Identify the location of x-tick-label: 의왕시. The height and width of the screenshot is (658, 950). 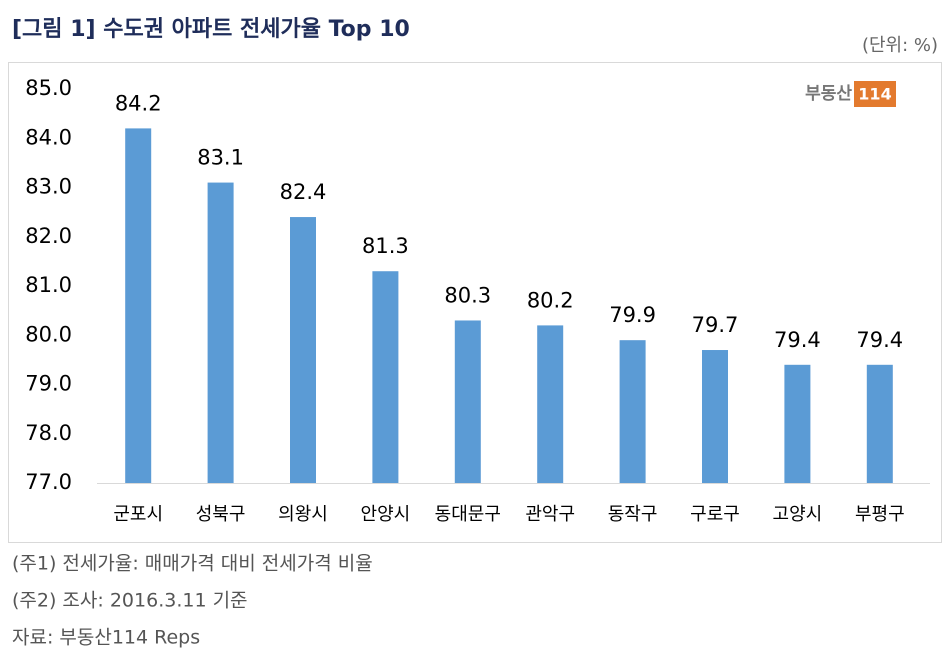
(303, 514).